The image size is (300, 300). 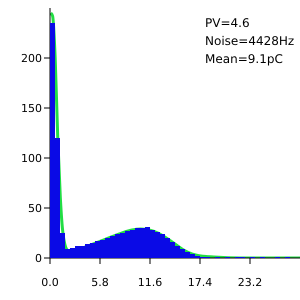 I want to click on y-tick-label: 150, so click(x=31, y=108).